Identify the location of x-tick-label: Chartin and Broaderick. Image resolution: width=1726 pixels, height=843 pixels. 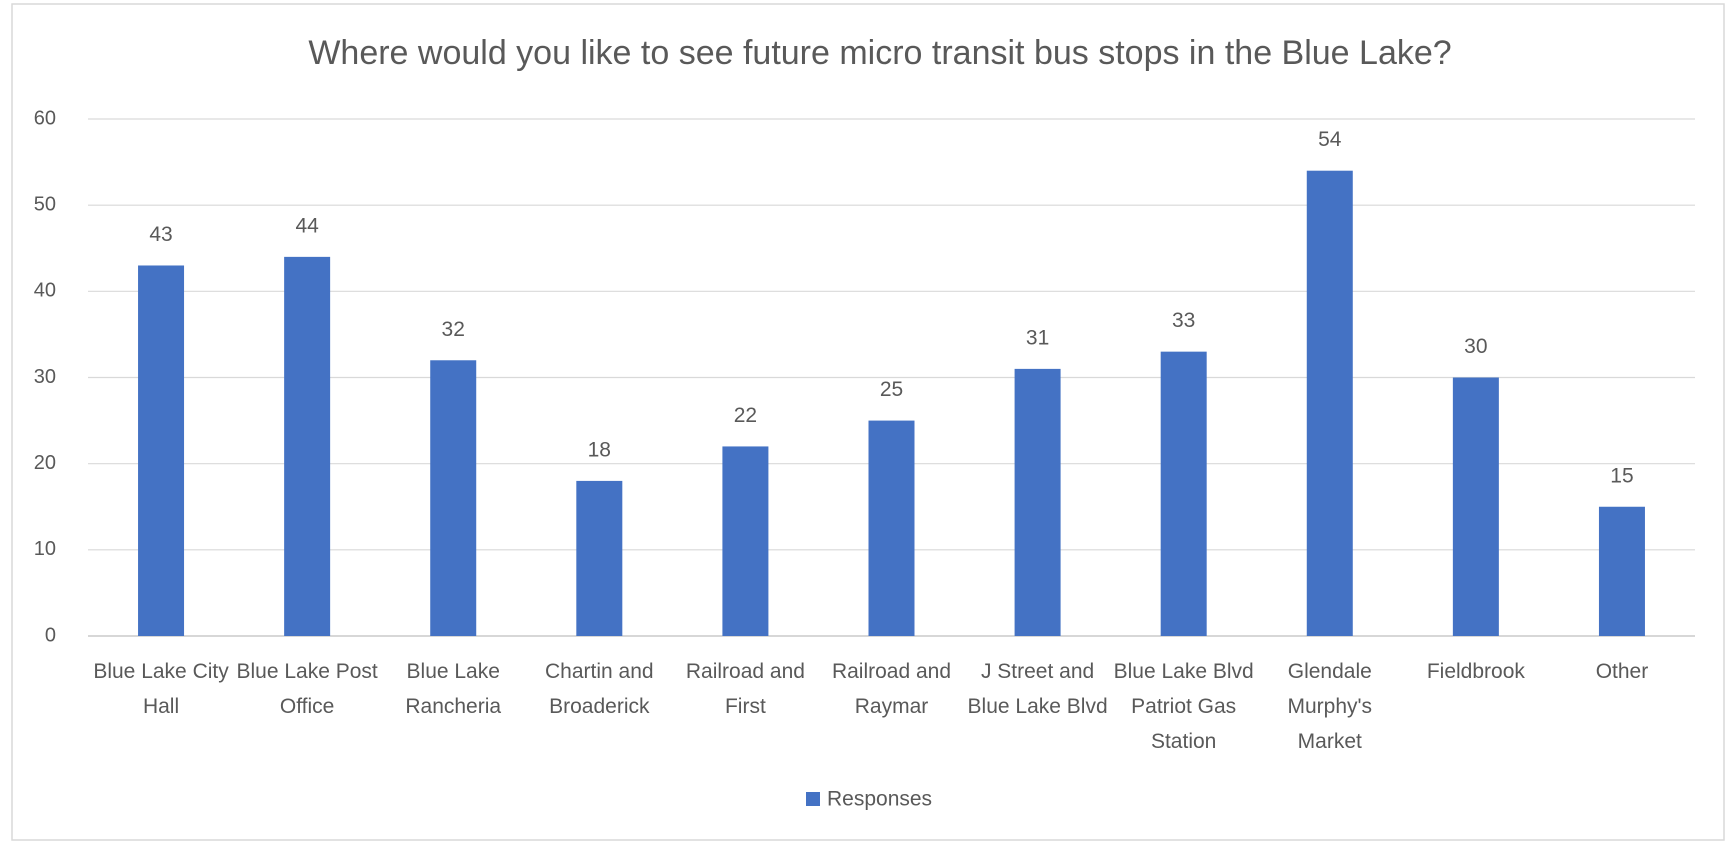
(599, 689).